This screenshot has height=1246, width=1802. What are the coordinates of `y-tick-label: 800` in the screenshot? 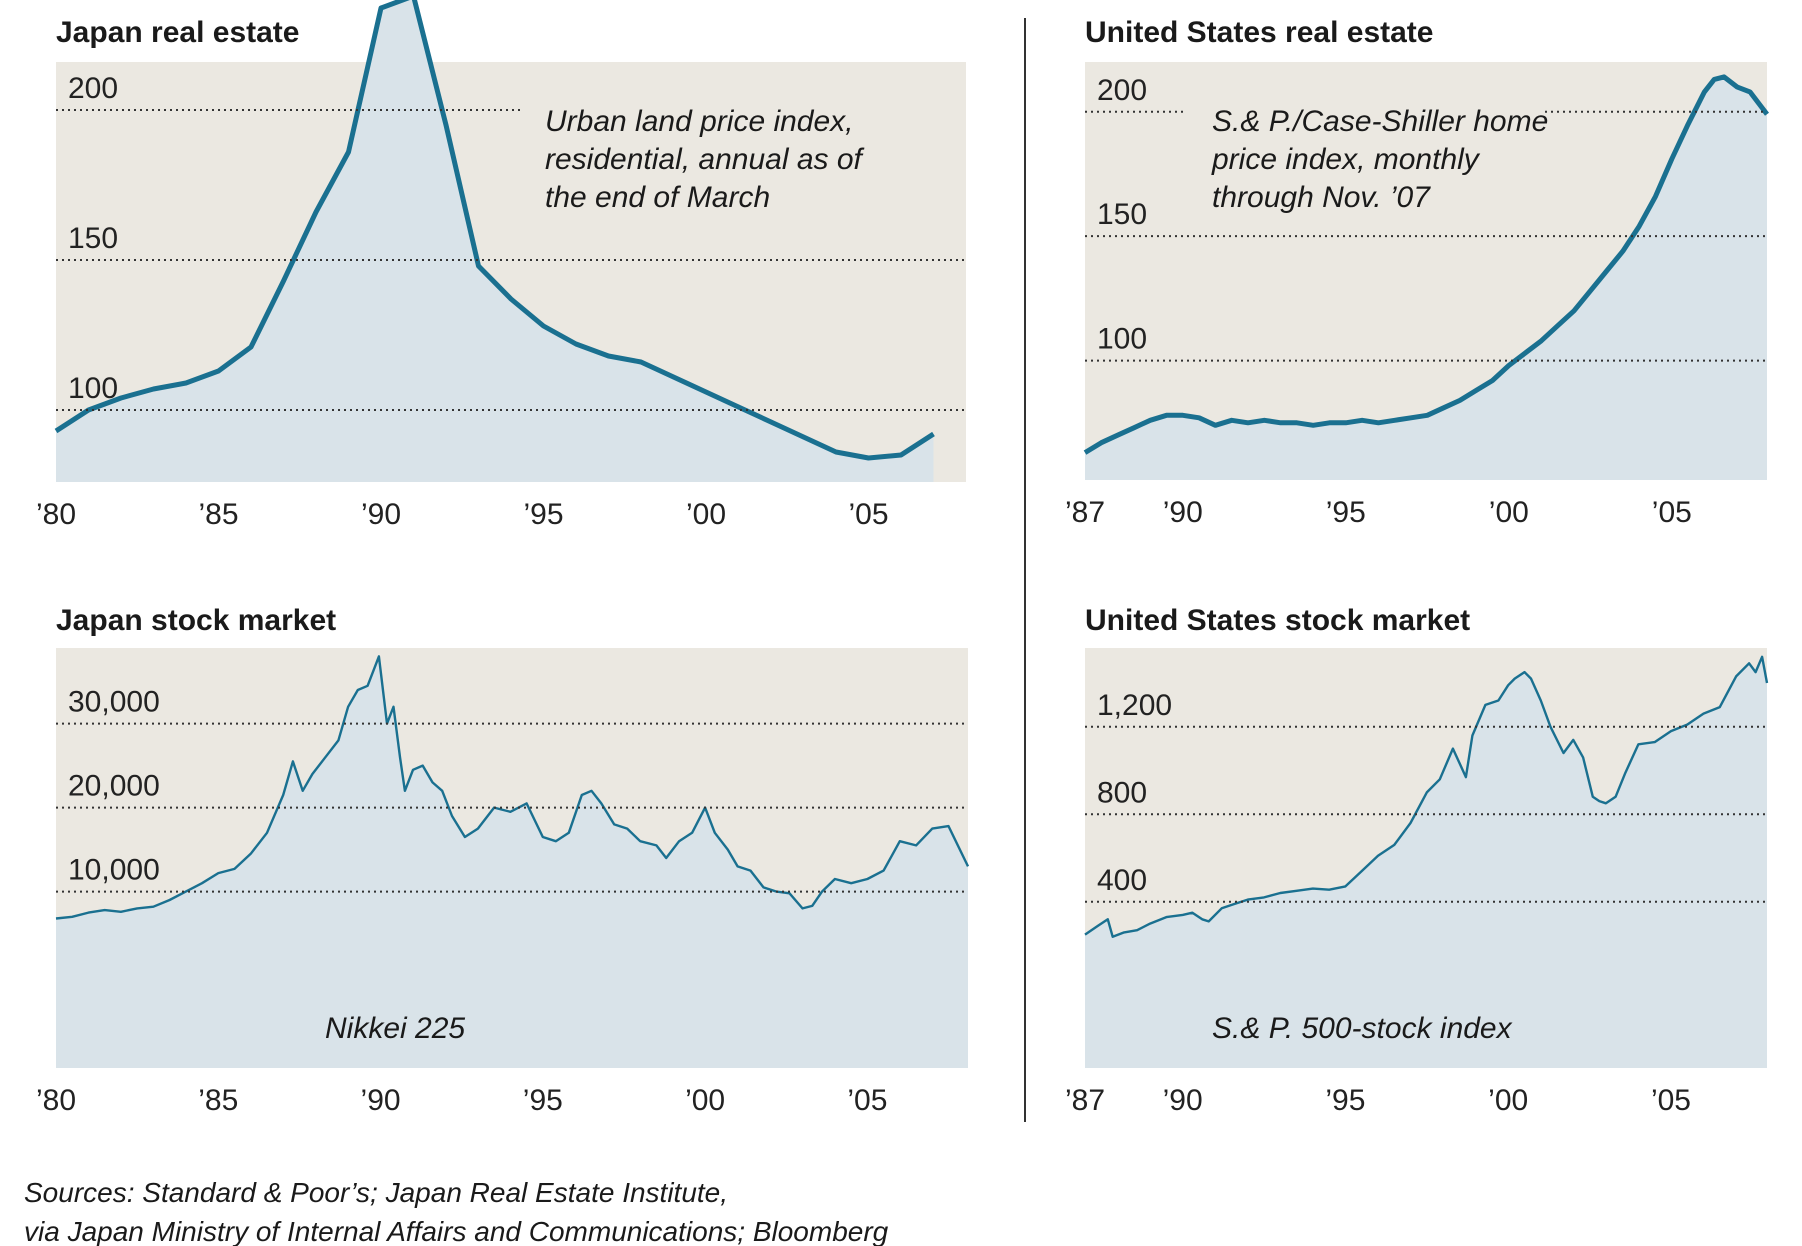 It's located at (1122, 792).